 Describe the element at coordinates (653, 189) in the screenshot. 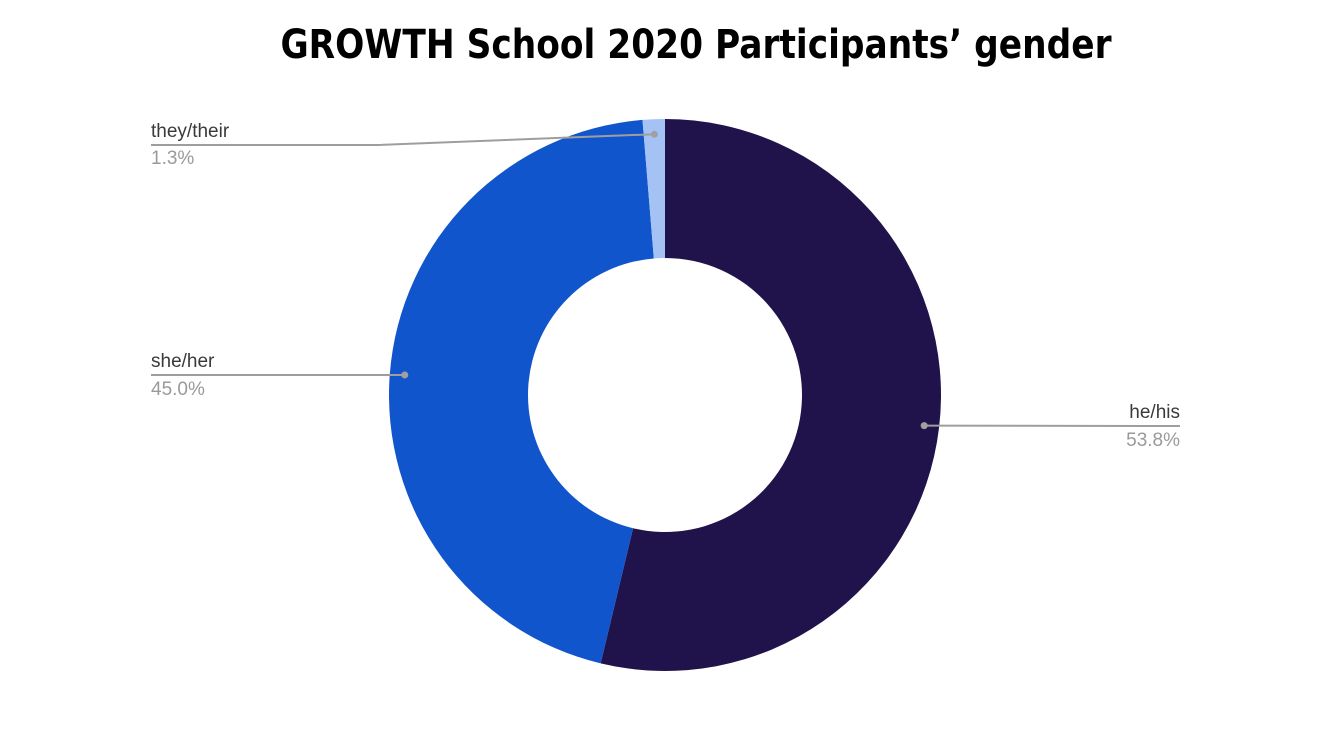

I see `slice-they-their` at that location.